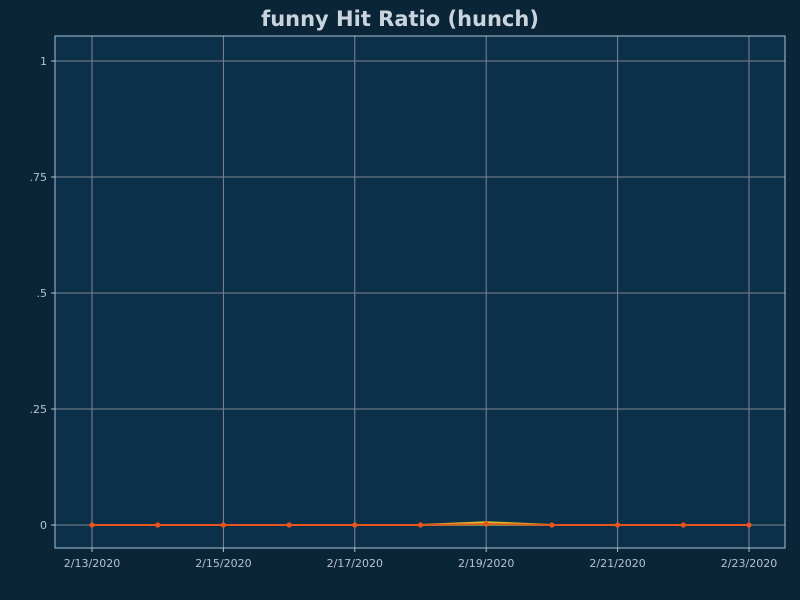 This screenshot has height=600, width=800. What do you see at coordinates (39, 409) in the screenshot?
I see `y-tick-label: .25` at bounding box center [39, 409].